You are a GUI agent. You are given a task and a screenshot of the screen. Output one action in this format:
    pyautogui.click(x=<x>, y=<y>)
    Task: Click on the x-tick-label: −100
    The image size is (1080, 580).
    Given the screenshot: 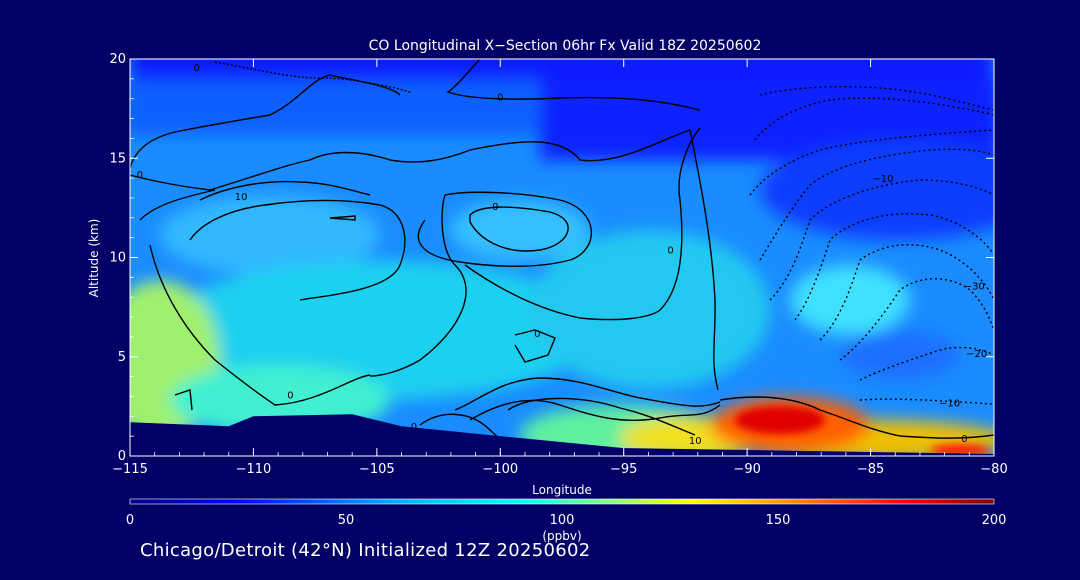 What is the action you would take?
    pyautogui.click(x=500, y=469)
    